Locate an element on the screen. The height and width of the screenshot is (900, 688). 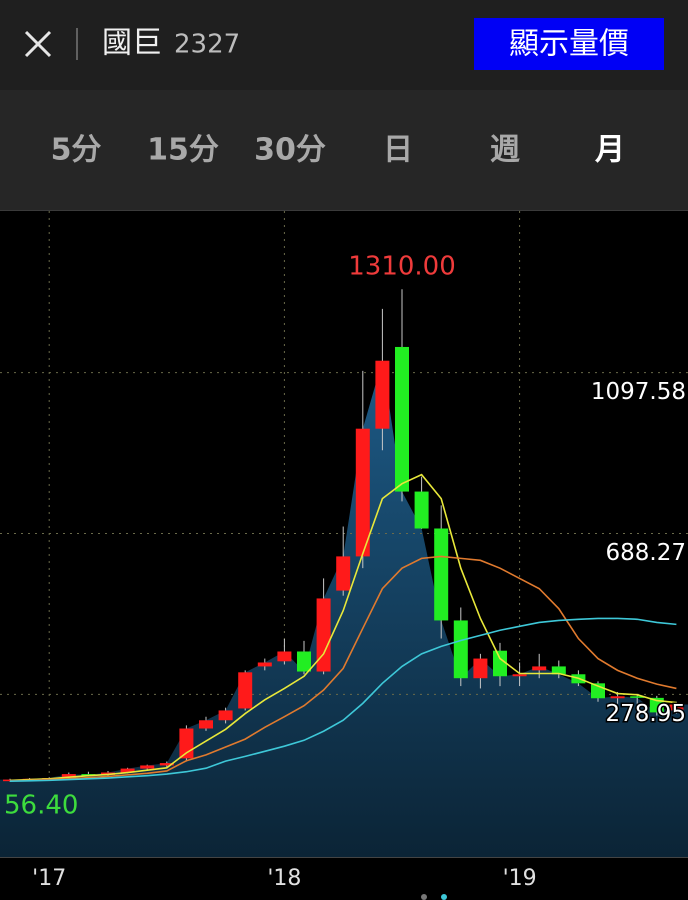
stock-name: 國巨 is located at coordinates (132, 43).